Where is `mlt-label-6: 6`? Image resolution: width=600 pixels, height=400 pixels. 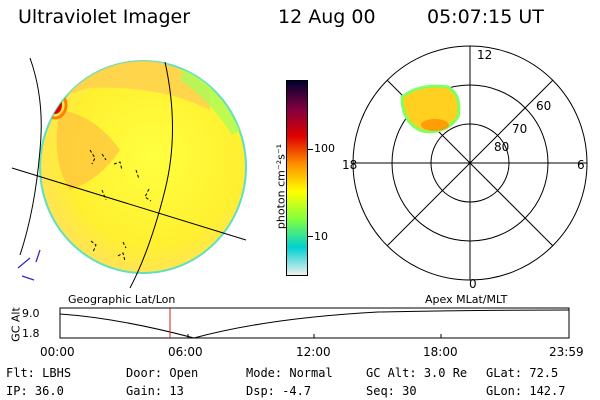 mlt-label-6: 6 is located at coordinates (581, 165).